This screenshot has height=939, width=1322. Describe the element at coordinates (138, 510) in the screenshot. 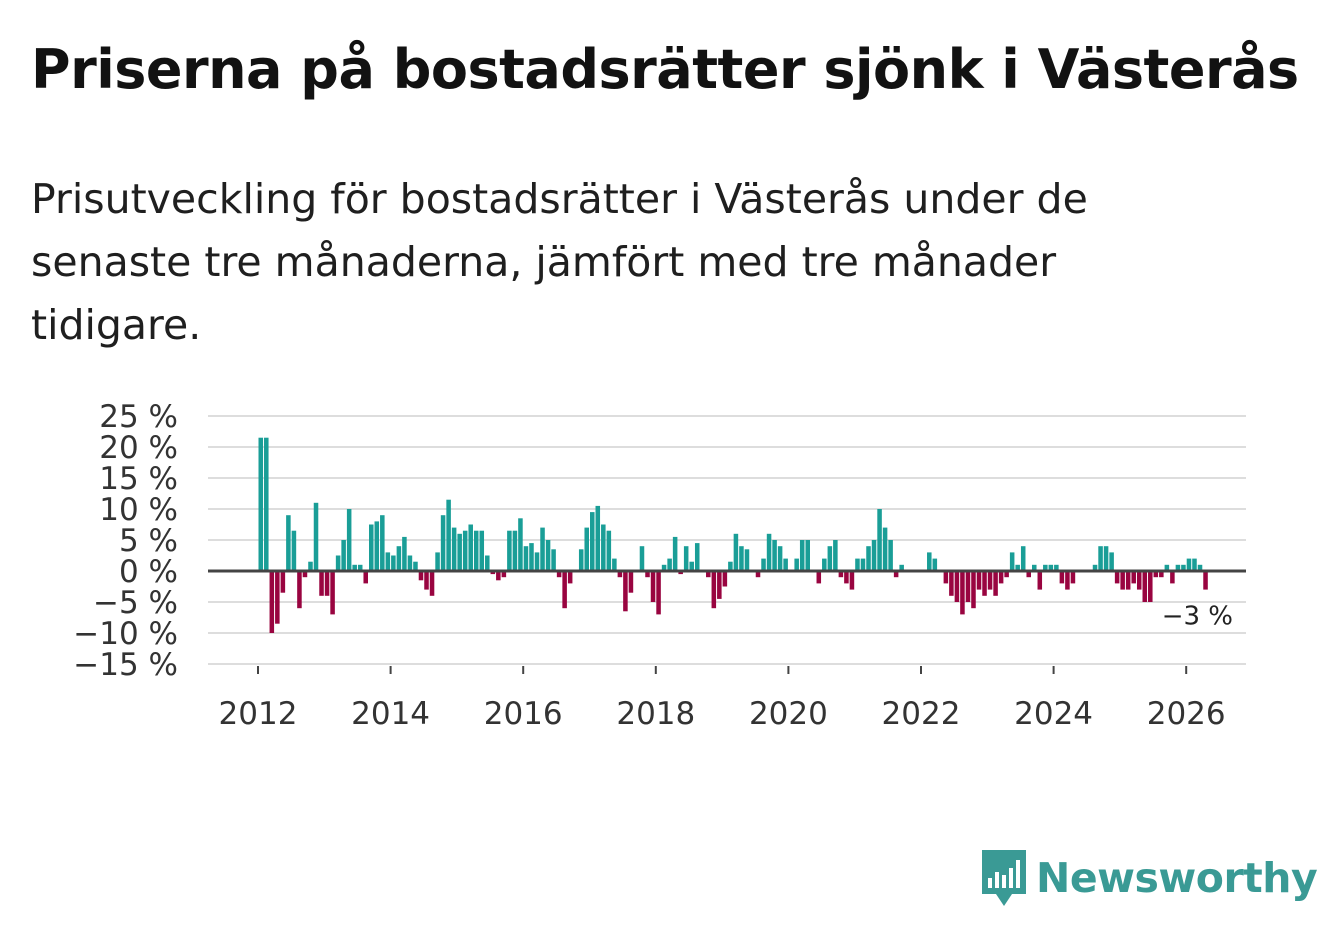

I see `y-tick-label: 10 %` at that location.